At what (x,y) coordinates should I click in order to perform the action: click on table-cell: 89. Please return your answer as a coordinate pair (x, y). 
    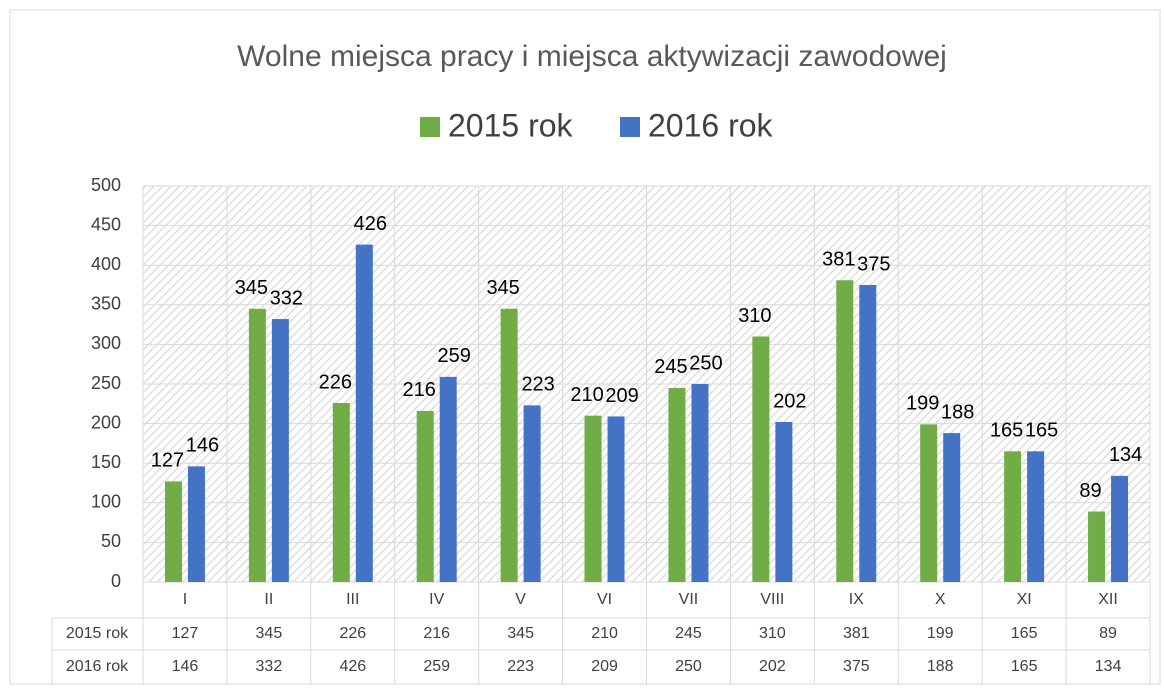
    Looking at the image, I should click on (1108, 633).